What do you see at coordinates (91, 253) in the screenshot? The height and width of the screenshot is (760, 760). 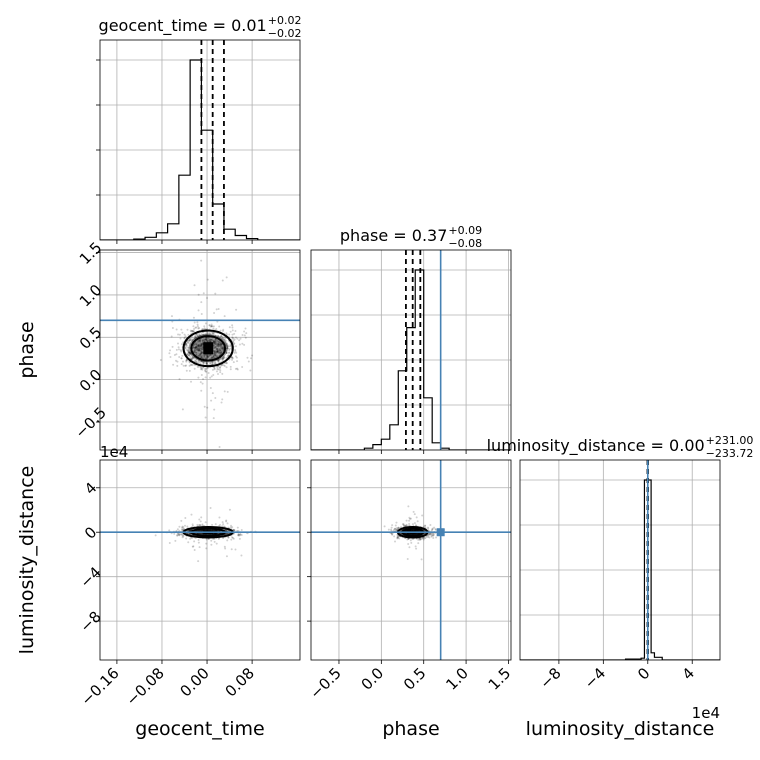 I see `y-tick-label-phase: 1.5` at bounding box center [91, 253].